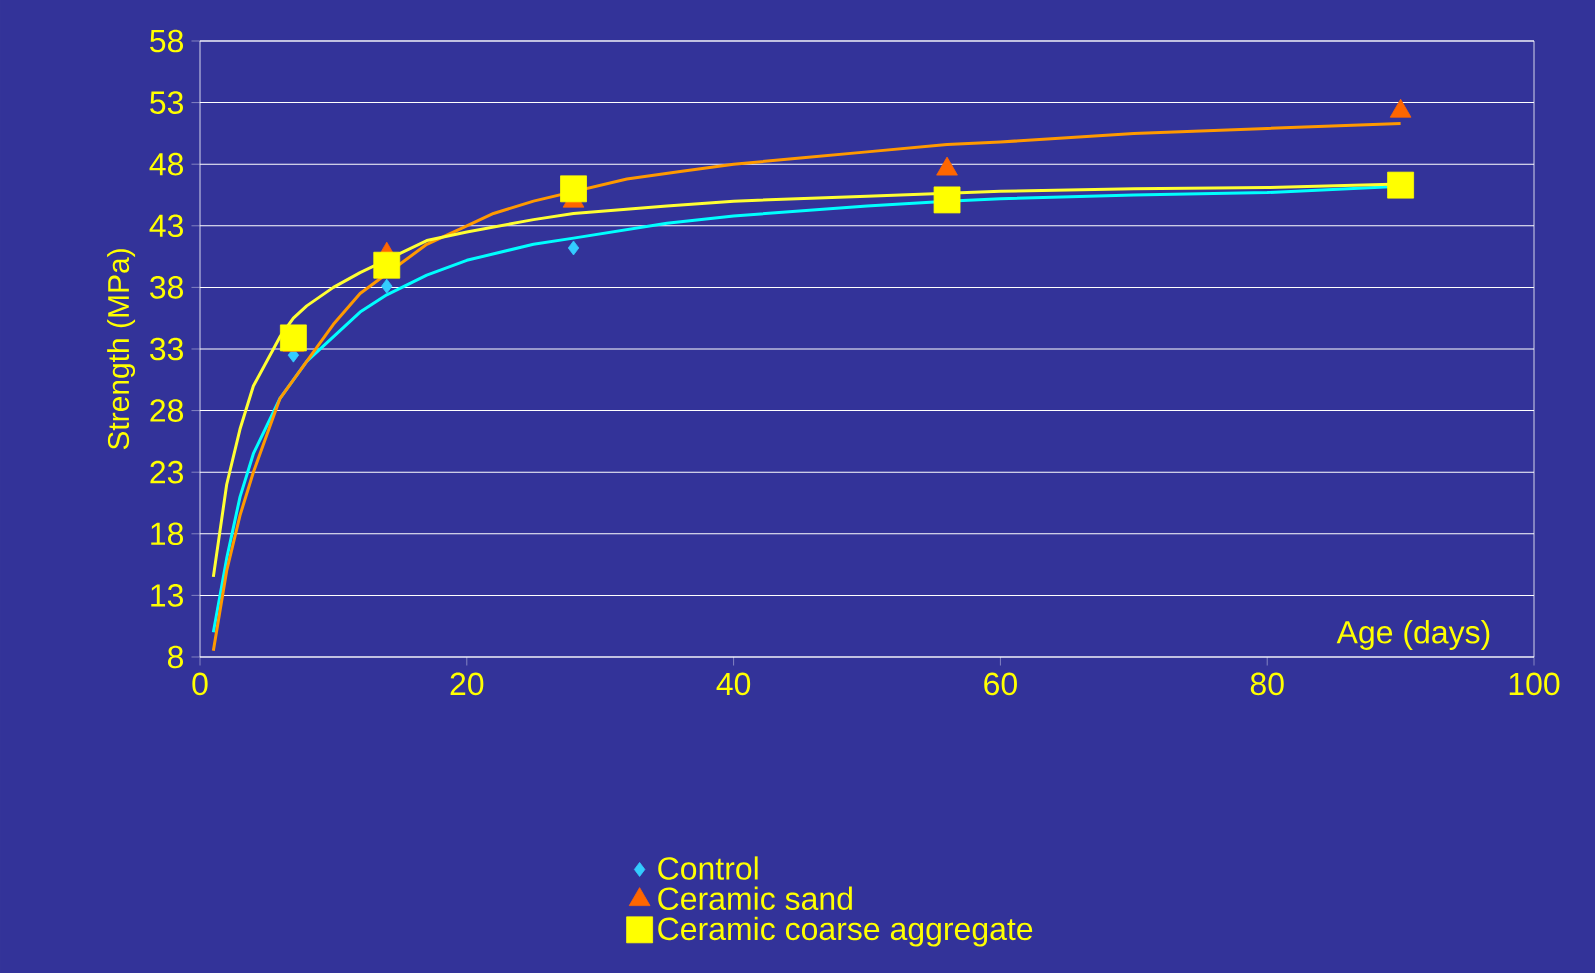  Describe the element at coordinates (166, 472) in the screenshot. I see `y-tick-label: 23` at that location.